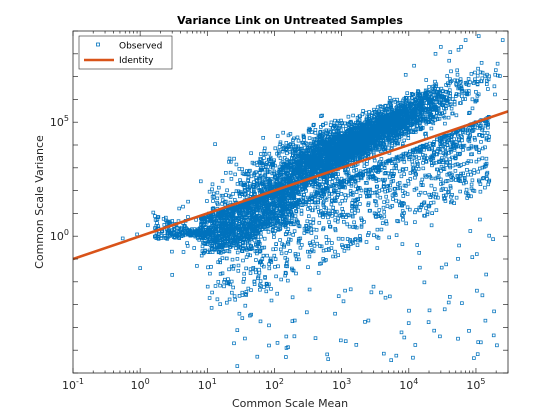 Image resolution: width=560 pixels, height=420 pixels. What do you see at coordinates (290, 403) in the screenshot?
I see `x-axis-label: Common Scale Mean` at bounding box center [290, 403].